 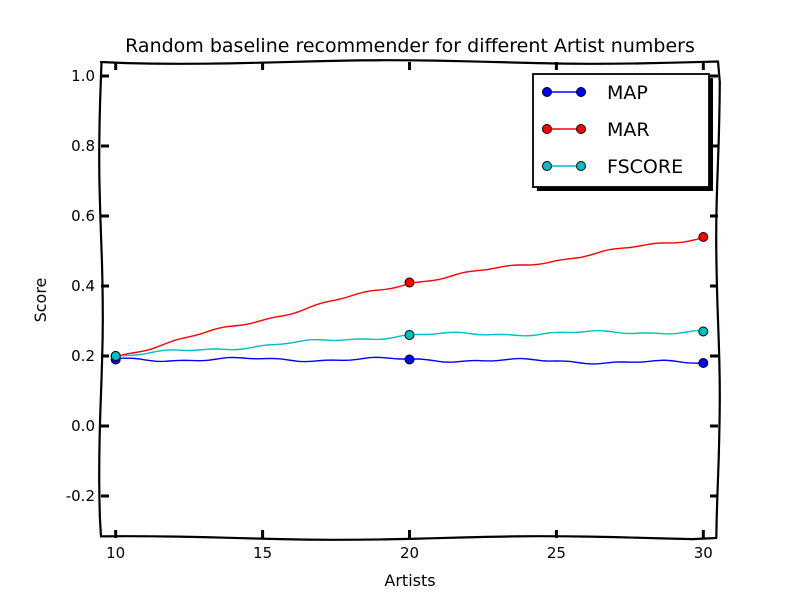 I want to click on legend-box, so click(x=621, y=130).